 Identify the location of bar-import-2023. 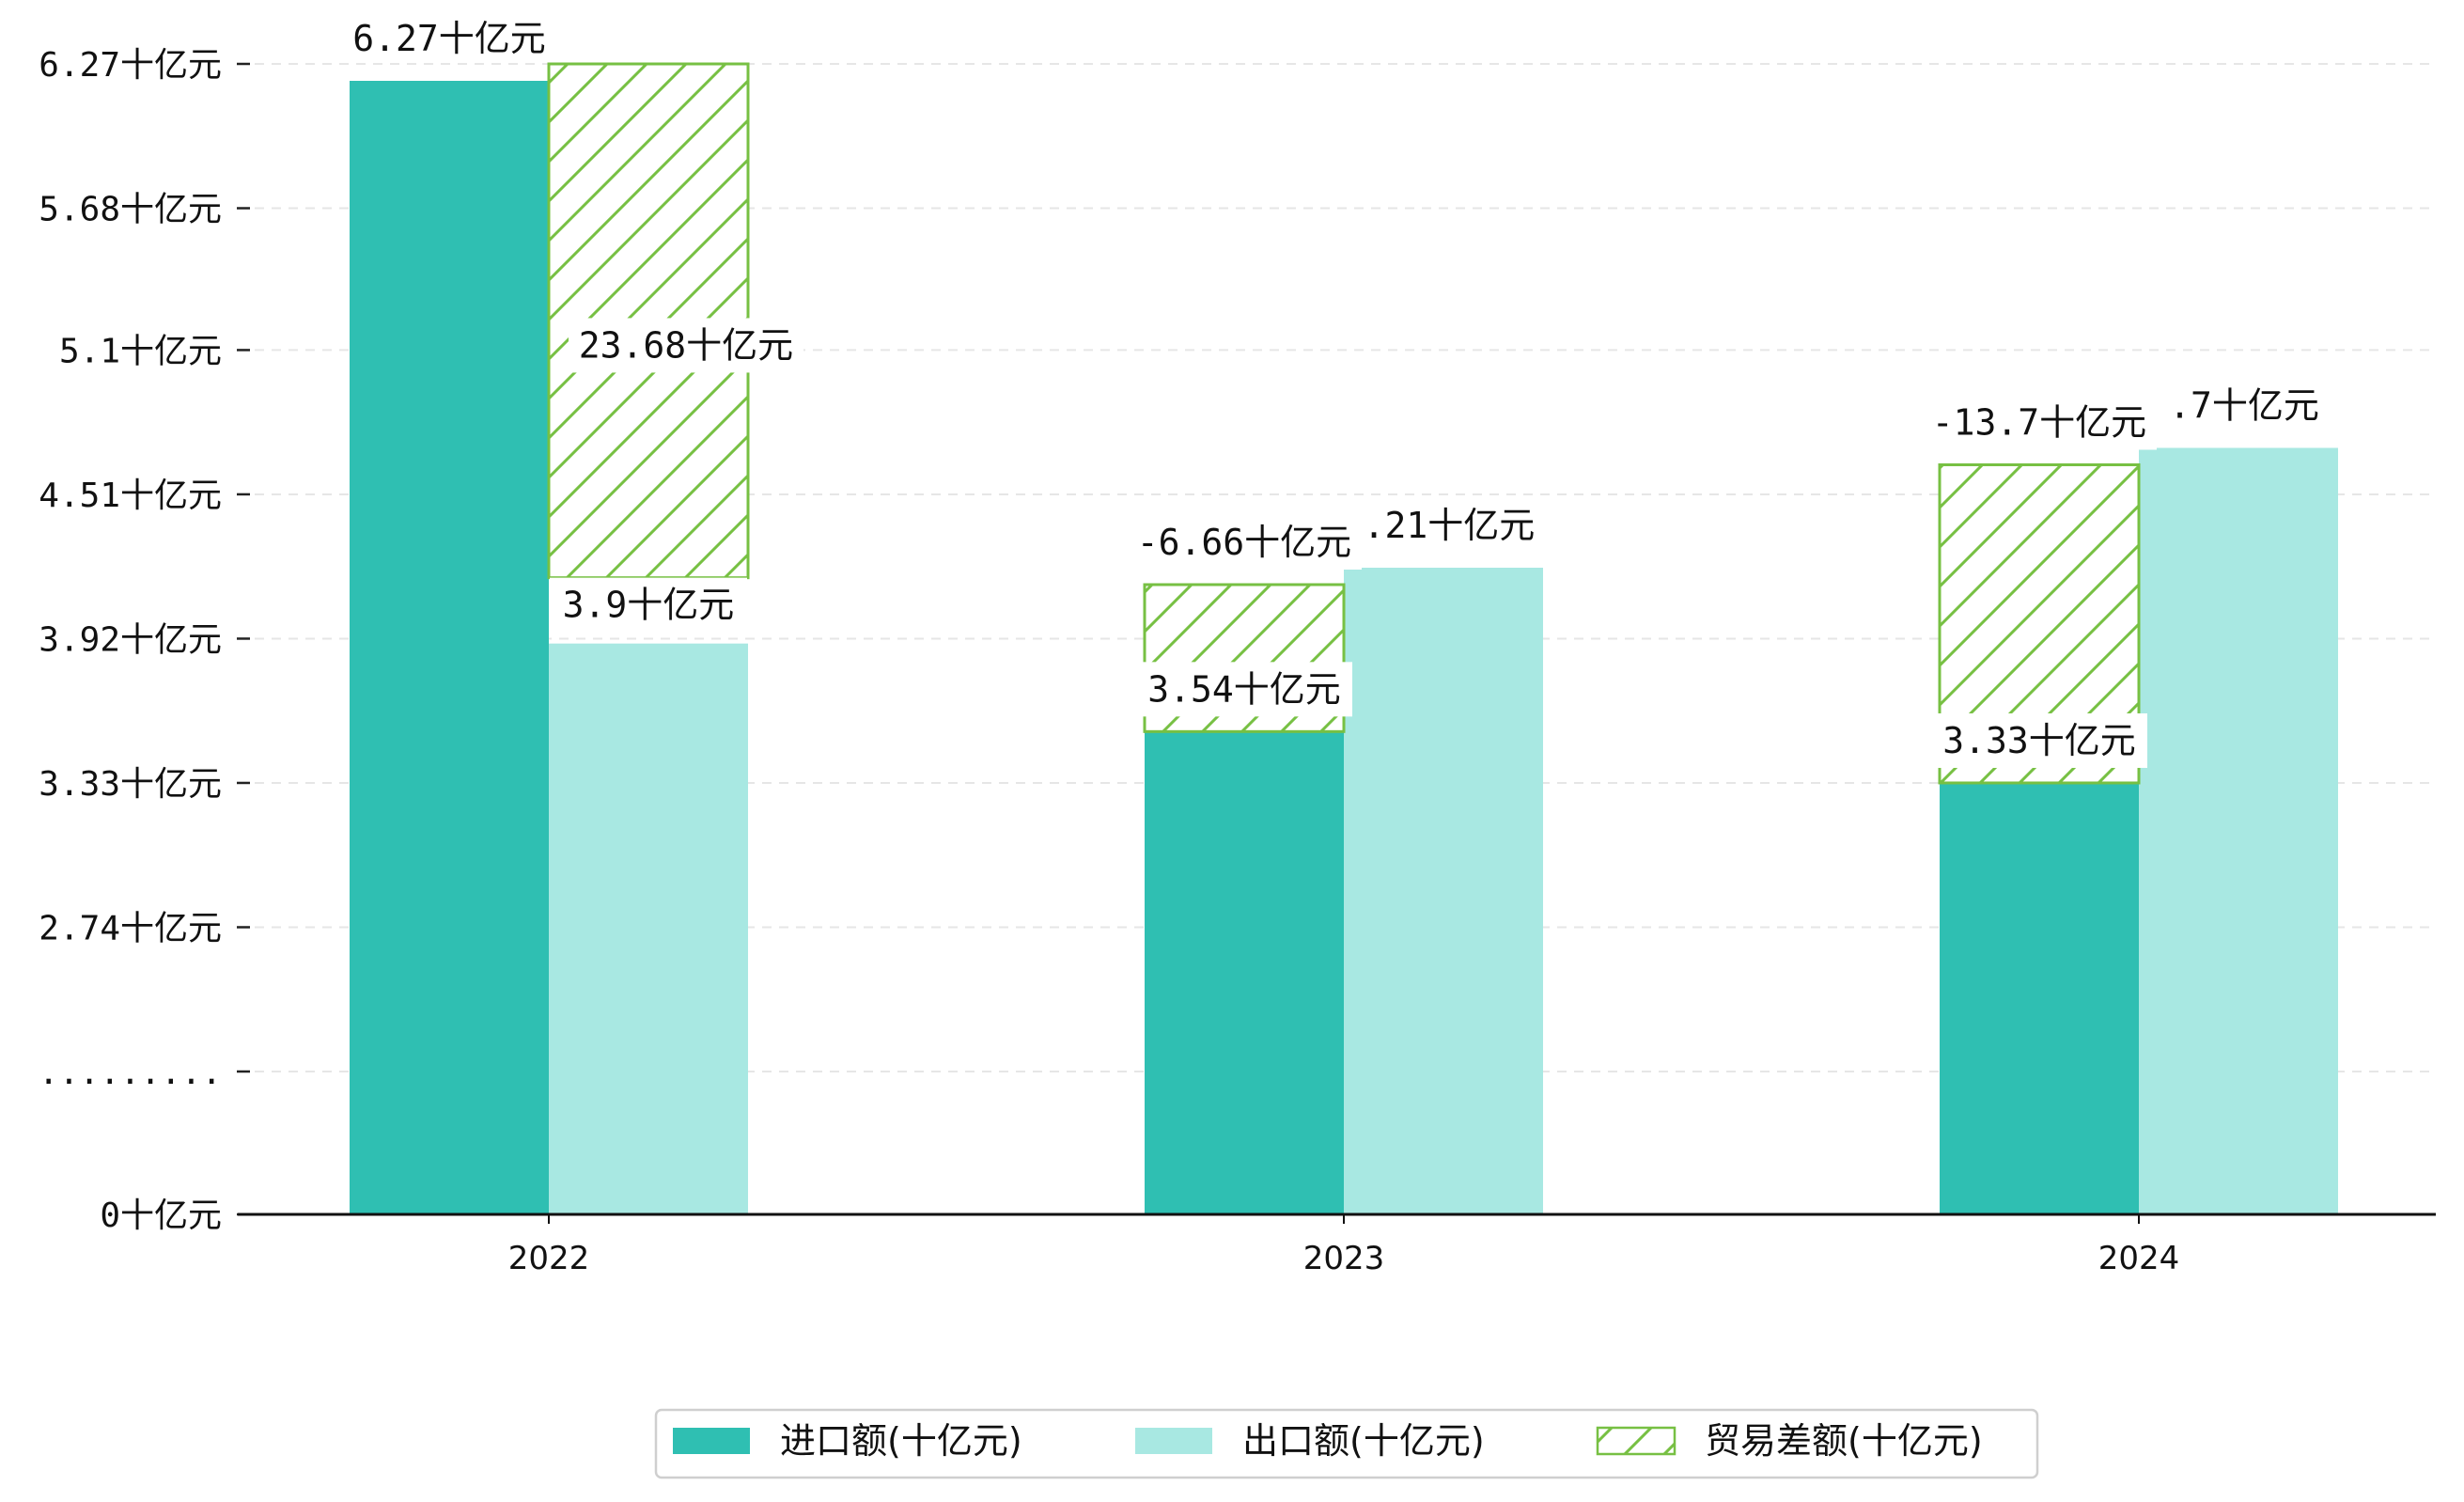
(1244, 972).